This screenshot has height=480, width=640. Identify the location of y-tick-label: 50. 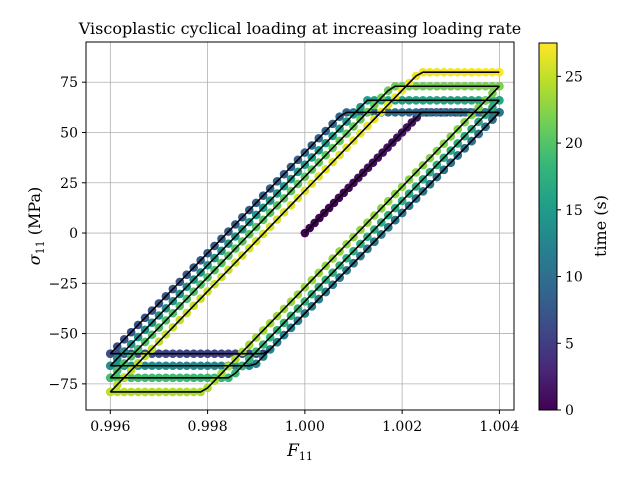
(69, 133).